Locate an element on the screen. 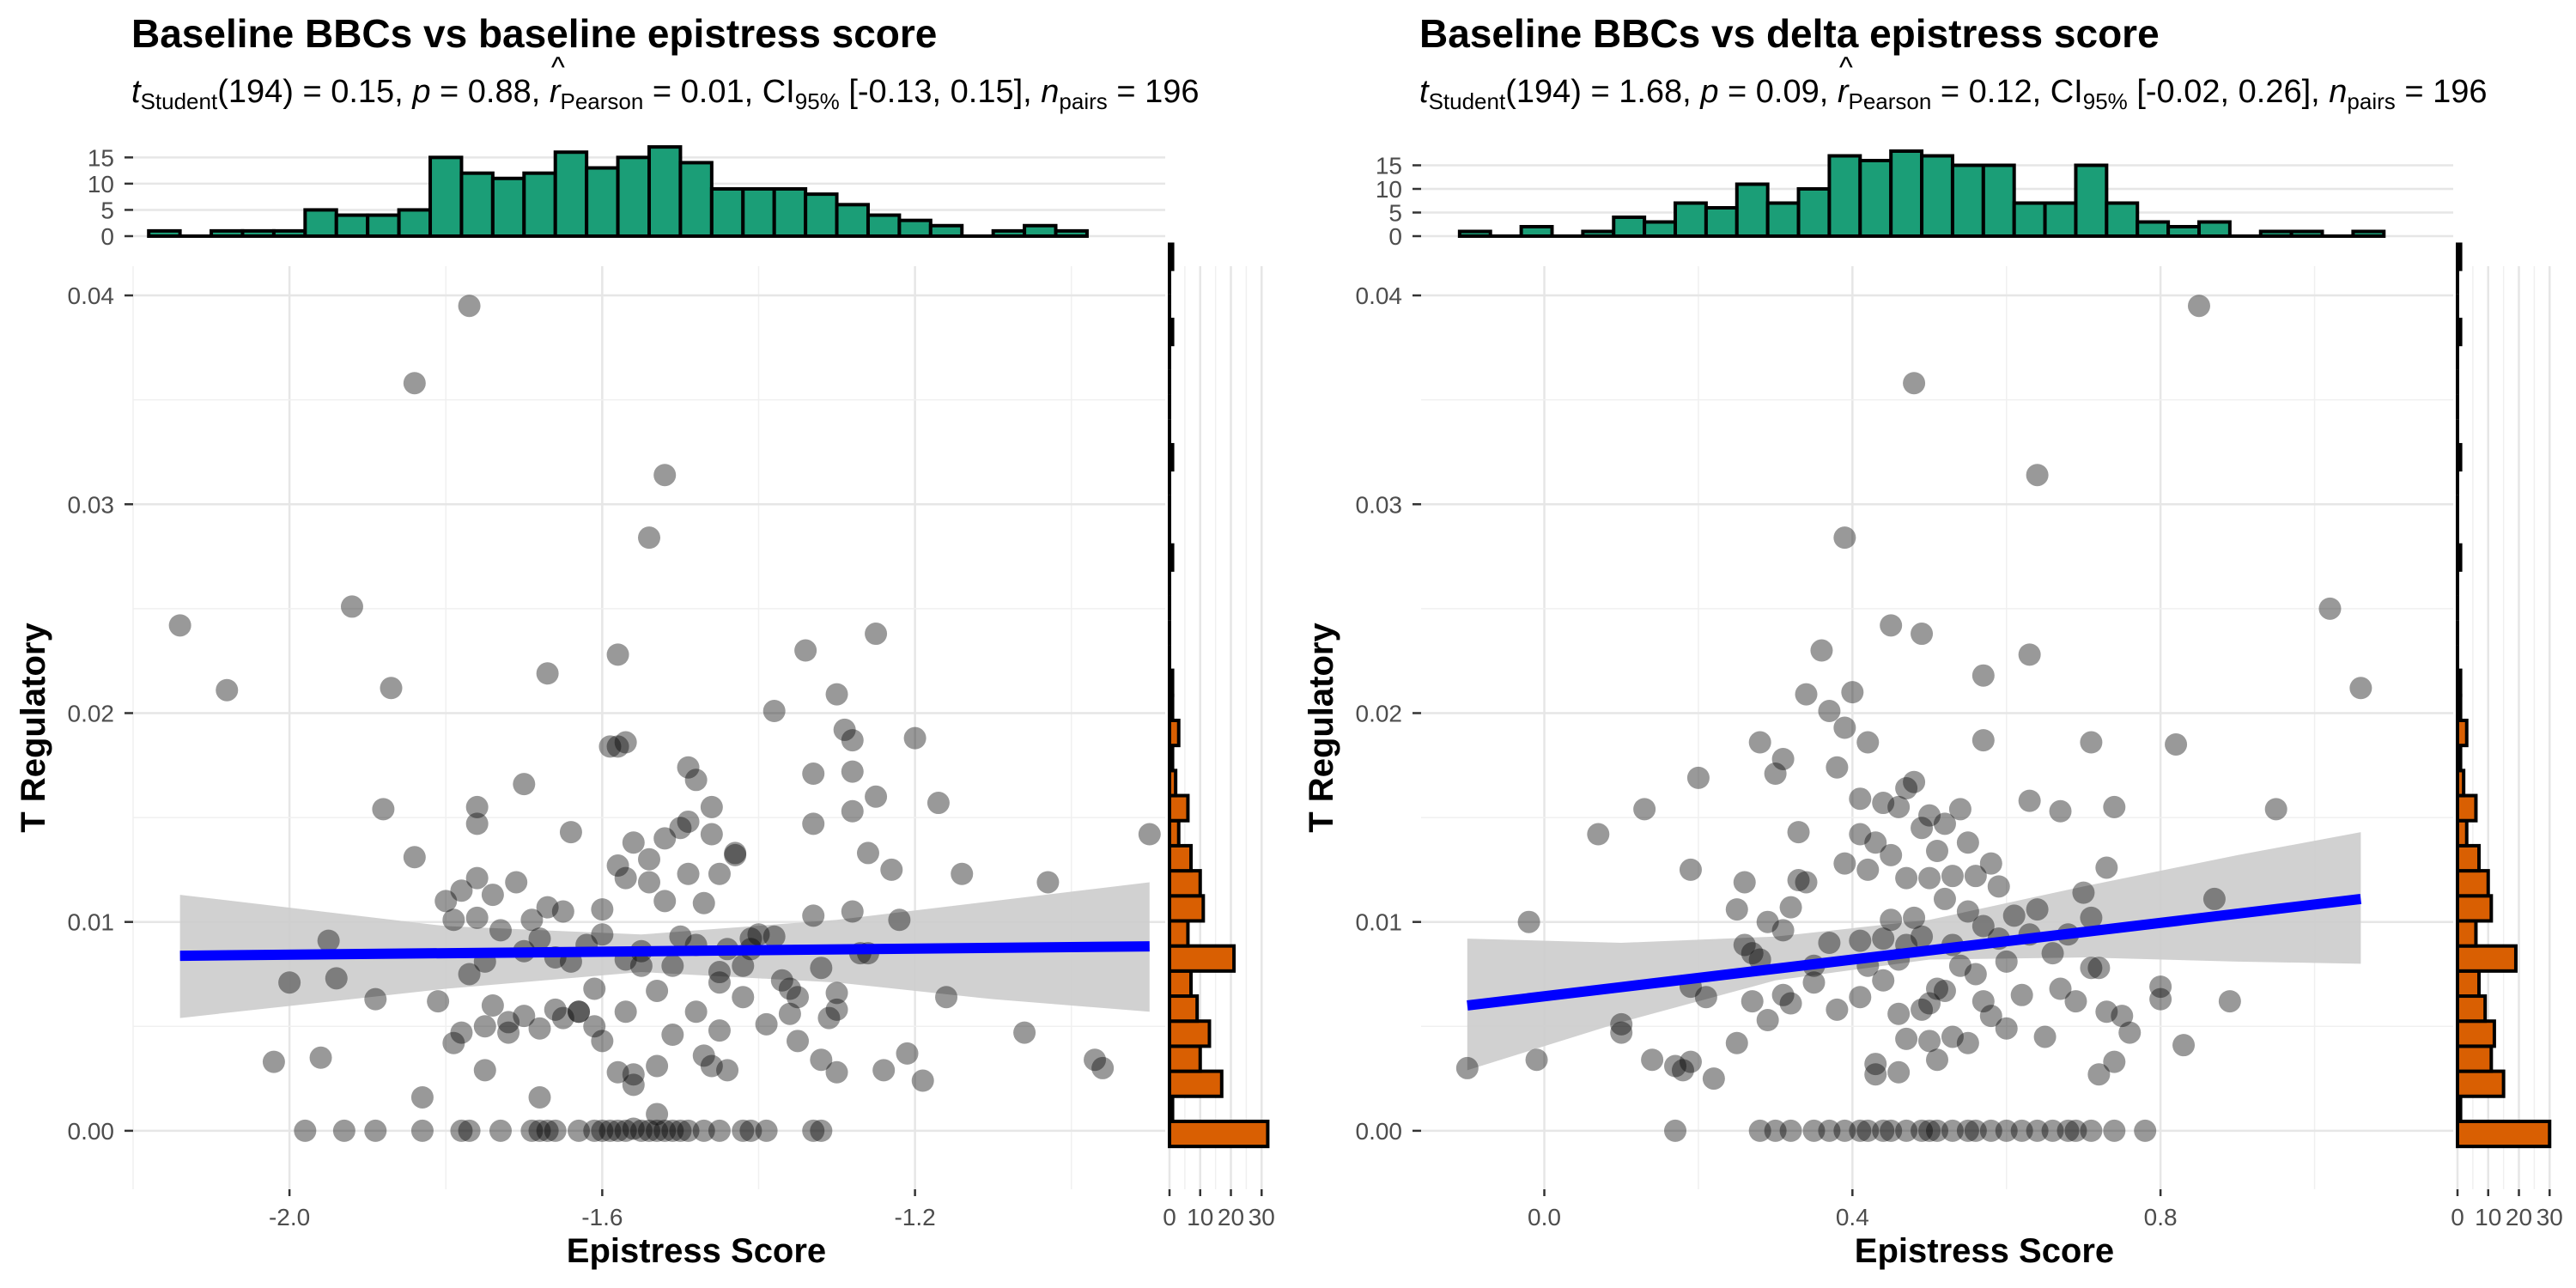 This screenshot has width=2576, height=1288. side-hist-tick-label: 10 is located at coordinates (1200, 1217).